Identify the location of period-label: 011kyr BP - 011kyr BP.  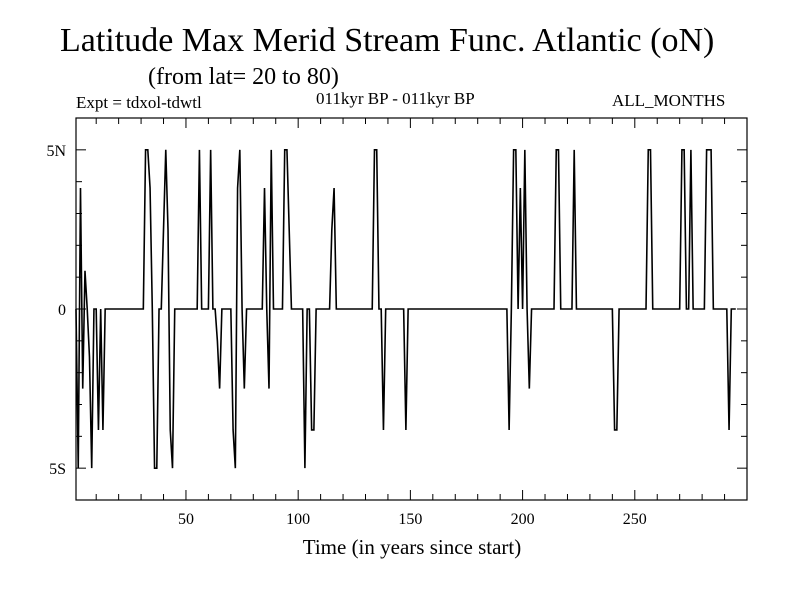
(395, 98).